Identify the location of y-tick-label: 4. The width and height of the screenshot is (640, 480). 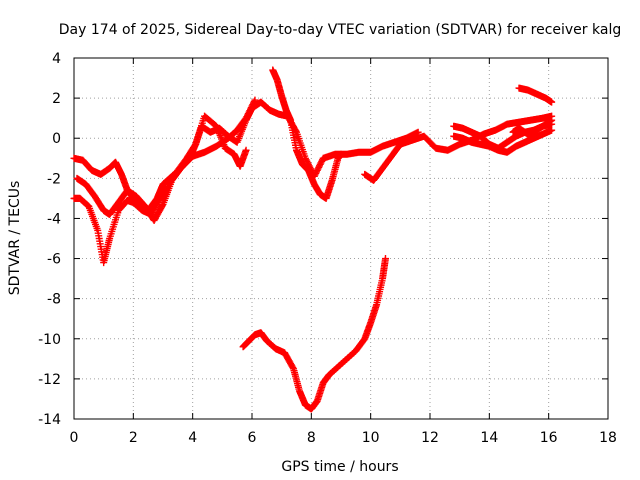
(56, 59).